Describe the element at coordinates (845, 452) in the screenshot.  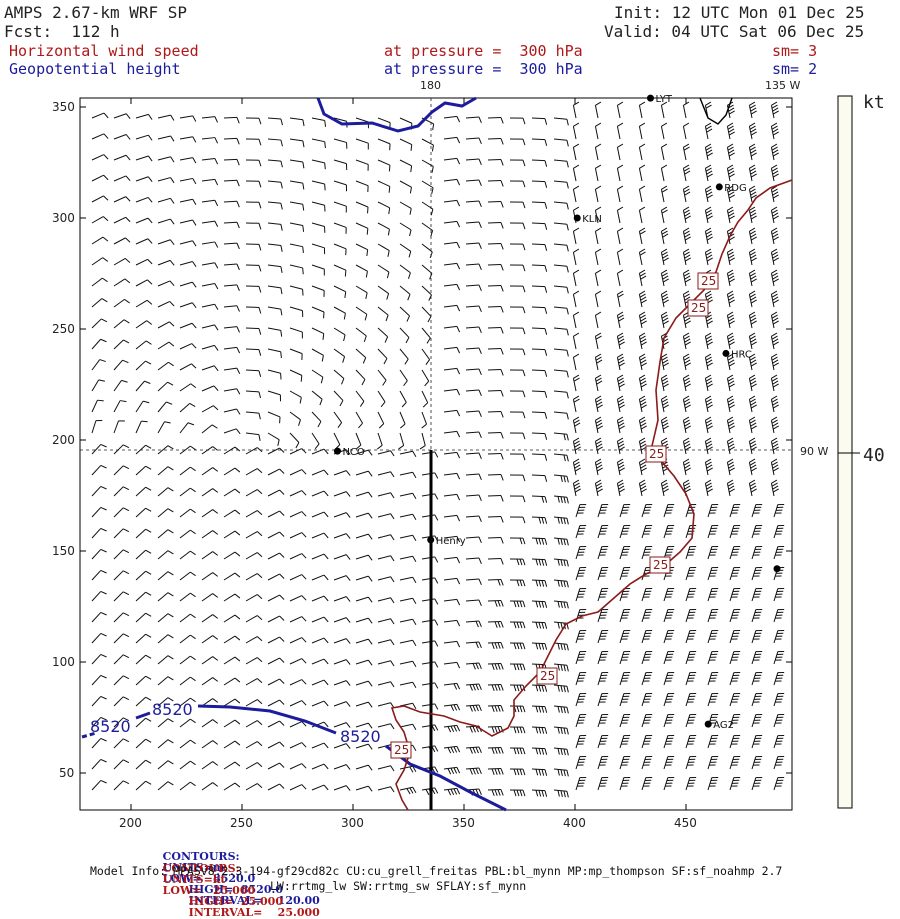
I see `colorbar` at that location.